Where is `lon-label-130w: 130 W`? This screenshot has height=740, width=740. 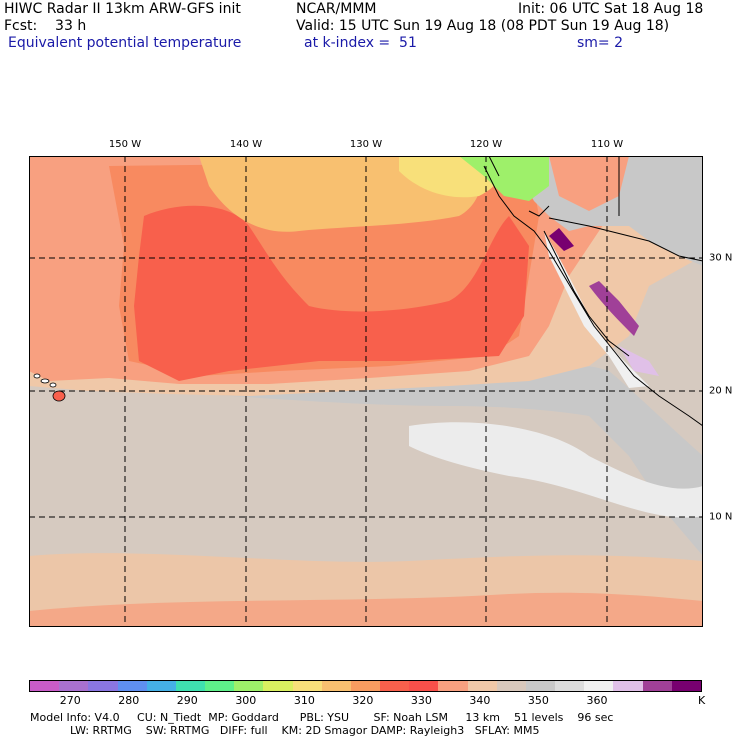 lon-label-130w: 130 W is located at coordinates (366, 144).